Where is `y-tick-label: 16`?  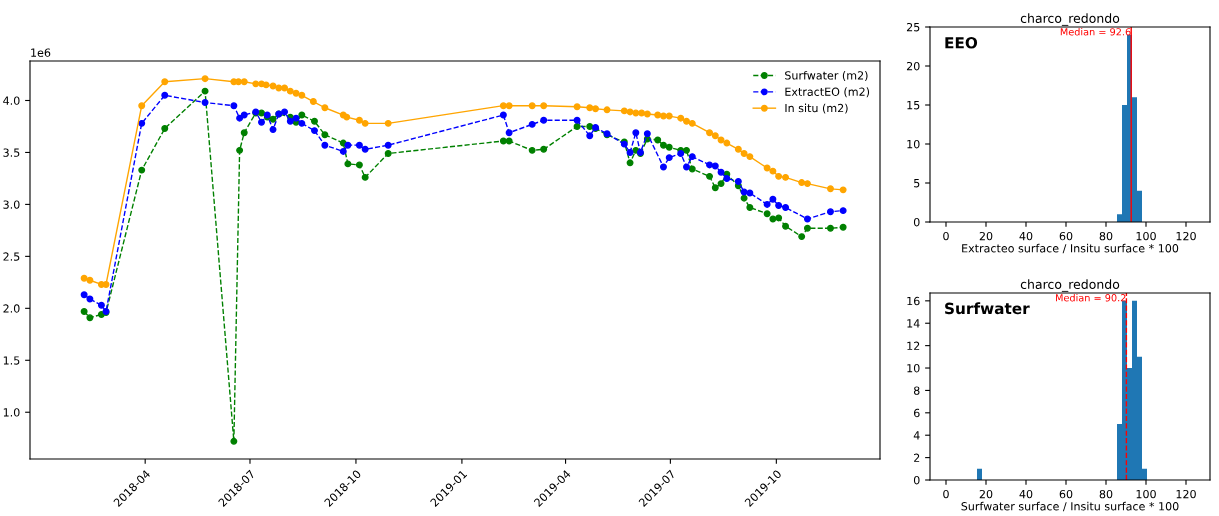
y-tick-label: 16 is located at coordinates (913, 301).